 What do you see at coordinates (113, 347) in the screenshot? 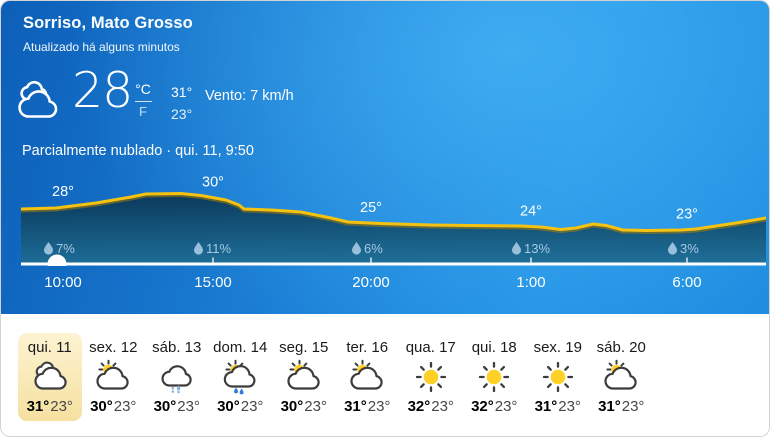
I see `forecast-day-name: sex. 12` at bounding box center [113, 347].